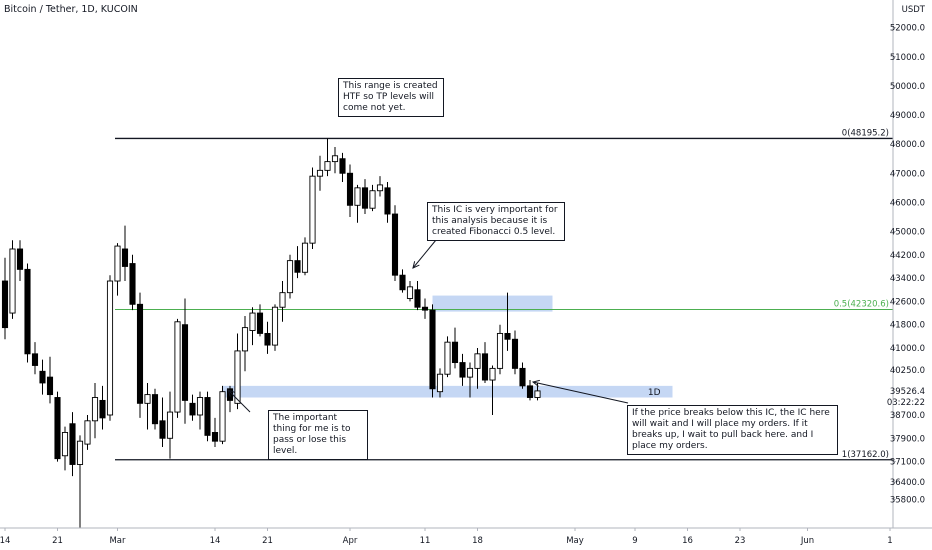 Image resolution: width=932 pixels, height=550 pixels. I want to click on price-tick-label: 52000.0, so click(907, 29).